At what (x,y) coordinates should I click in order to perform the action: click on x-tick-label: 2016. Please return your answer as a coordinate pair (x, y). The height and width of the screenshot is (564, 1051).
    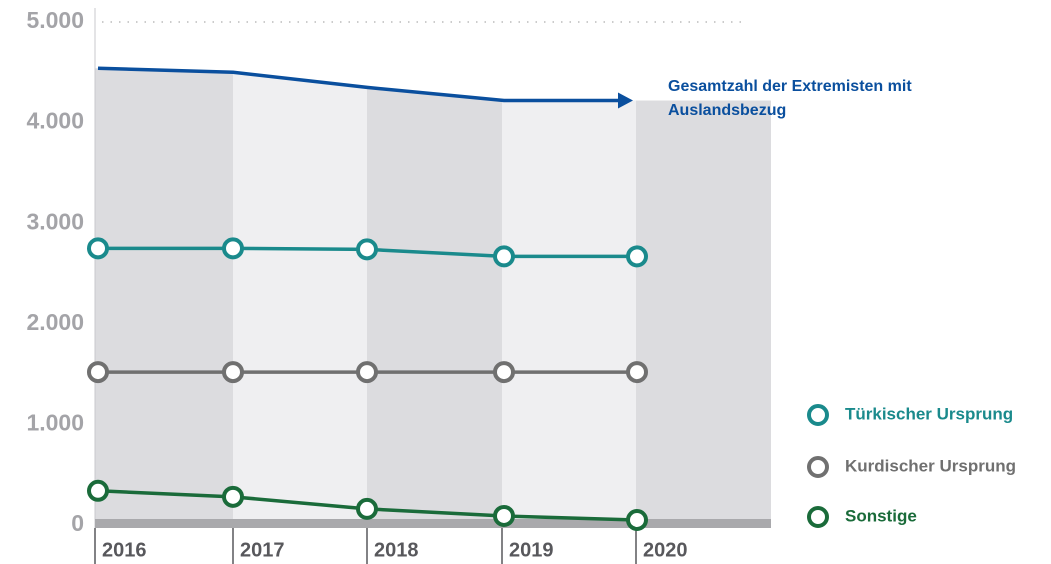
    Looking at the image, I should click on (124, 550).